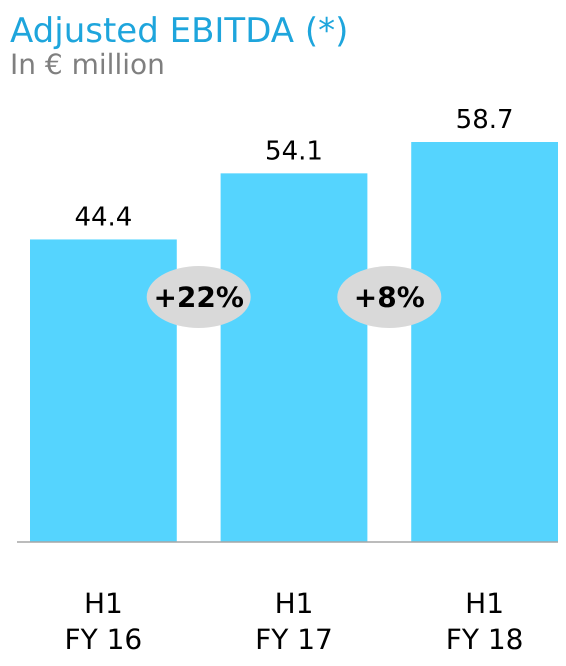  Describe the element at coordinates (103, 621) in the screenshot. I see `x-tick-label: H1 FY 16` at that location.